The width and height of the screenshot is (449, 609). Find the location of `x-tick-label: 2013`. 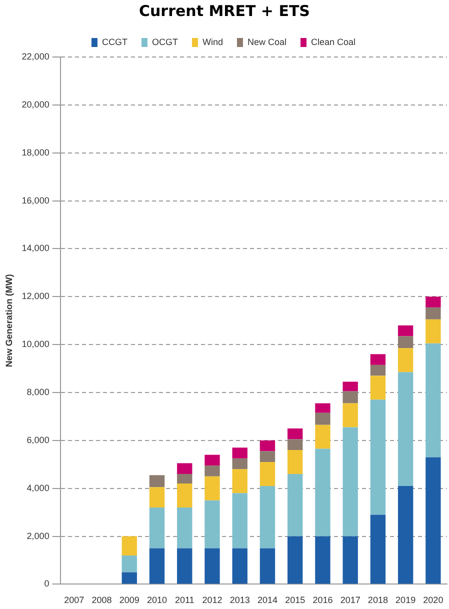

x-tick-label: 2013 is located at coordinates (240, 600).